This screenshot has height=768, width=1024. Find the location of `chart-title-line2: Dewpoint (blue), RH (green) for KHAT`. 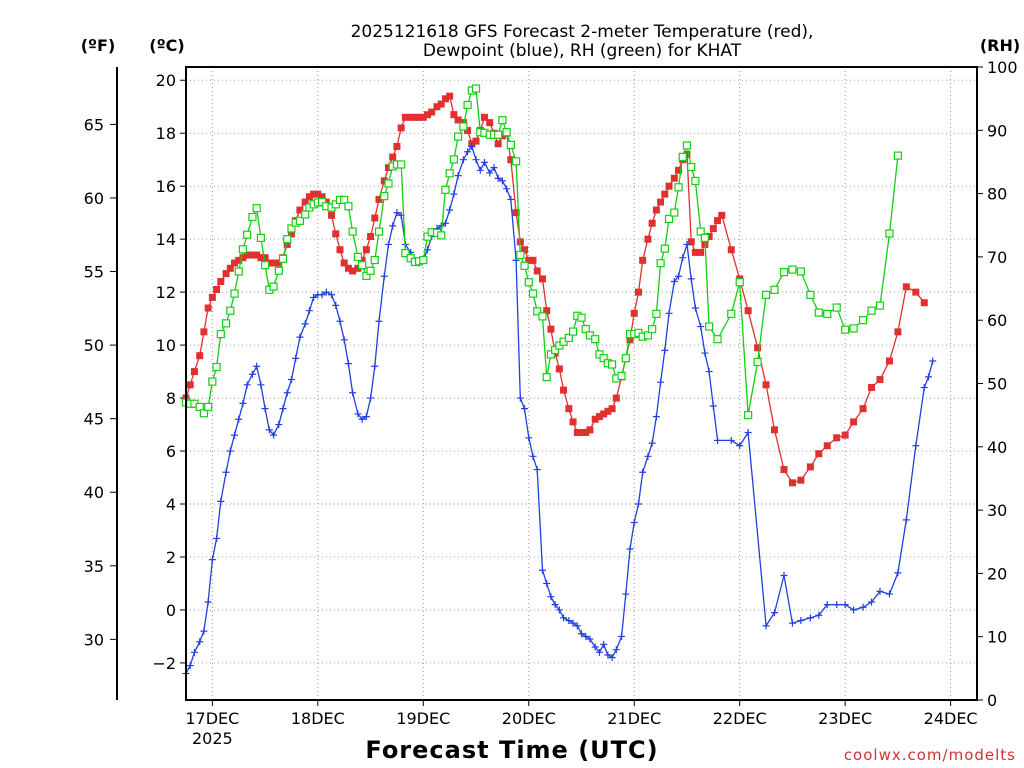

chart-title-line2: Dewpoint (blue), RH (green) for KHAT is located at coordinates (582, 51).